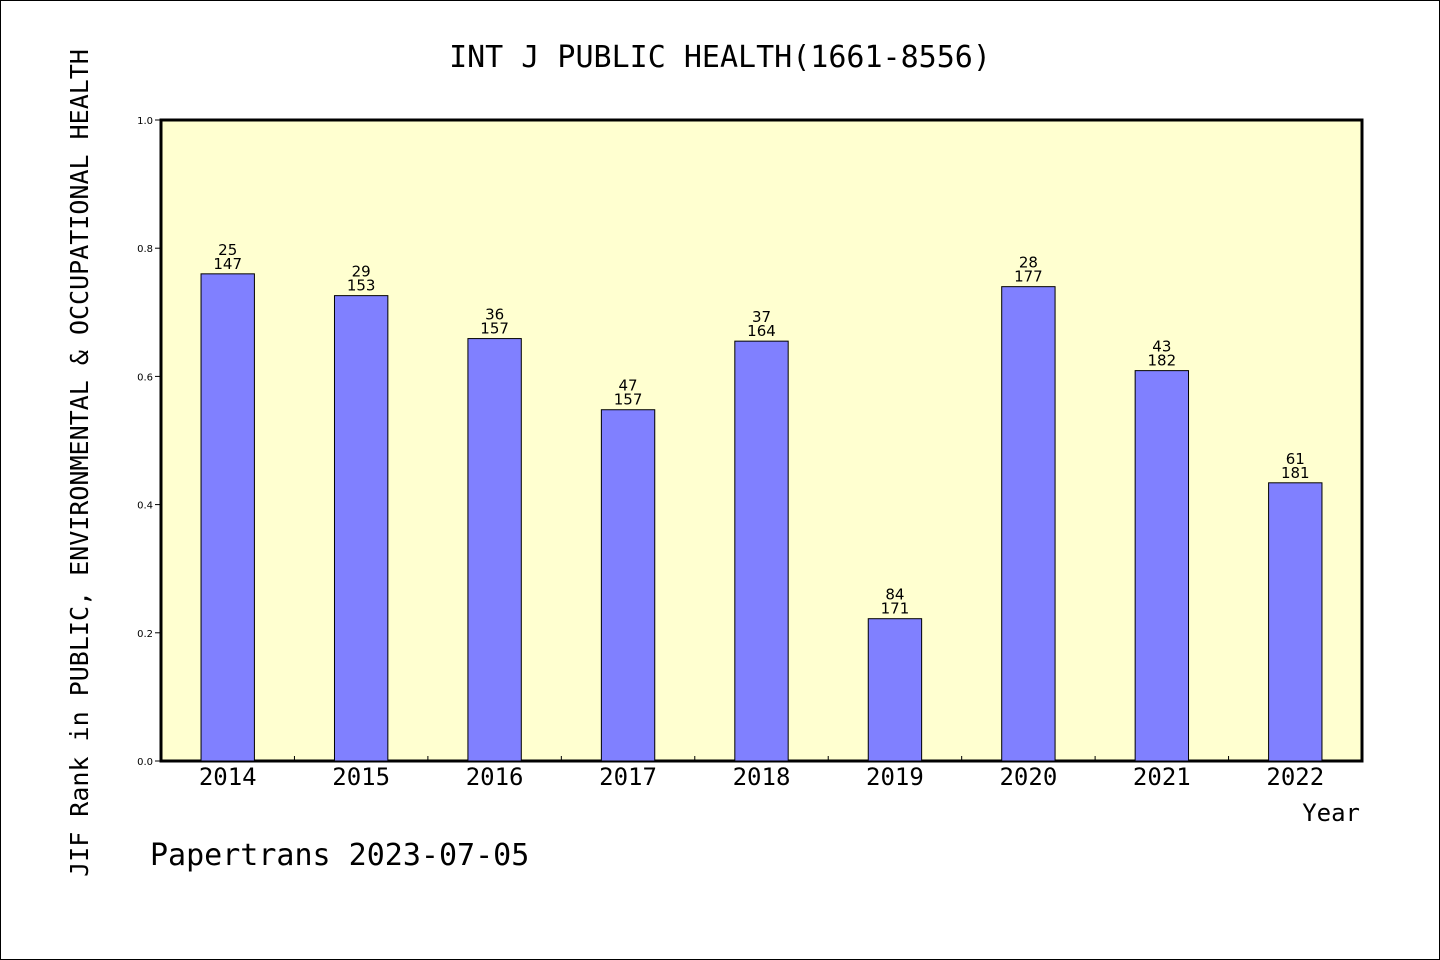 The height and width of the screenshot is (960, 1440). What do you see at coordinates (495, 777) in the screenshot?
I see `x-tick-label: 2016` at bounding box center [495, 777].